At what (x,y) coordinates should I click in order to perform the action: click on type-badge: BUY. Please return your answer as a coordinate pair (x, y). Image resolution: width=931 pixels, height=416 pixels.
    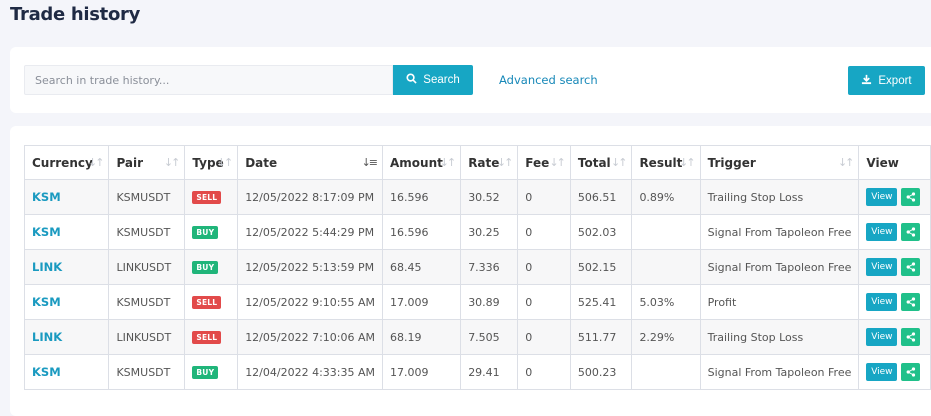
    Looking at the image, I should click on (205, 232).